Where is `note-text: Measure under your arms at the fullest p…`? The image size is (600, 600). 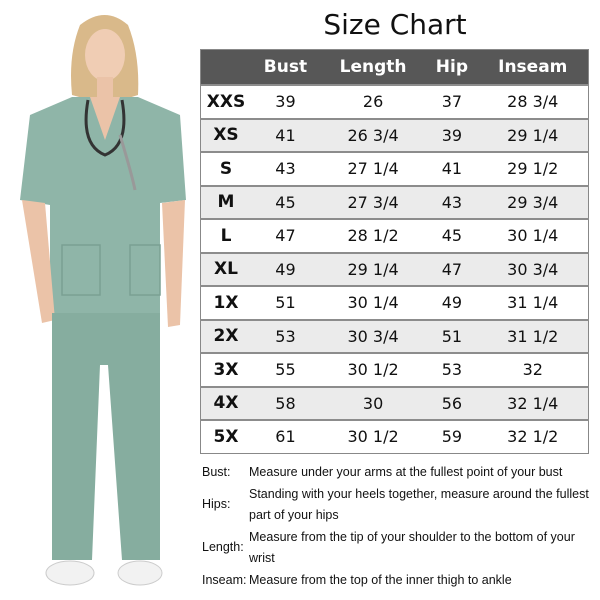 note-text: Measure under your arms at the fullest p… is located at coordinates (406, 472).